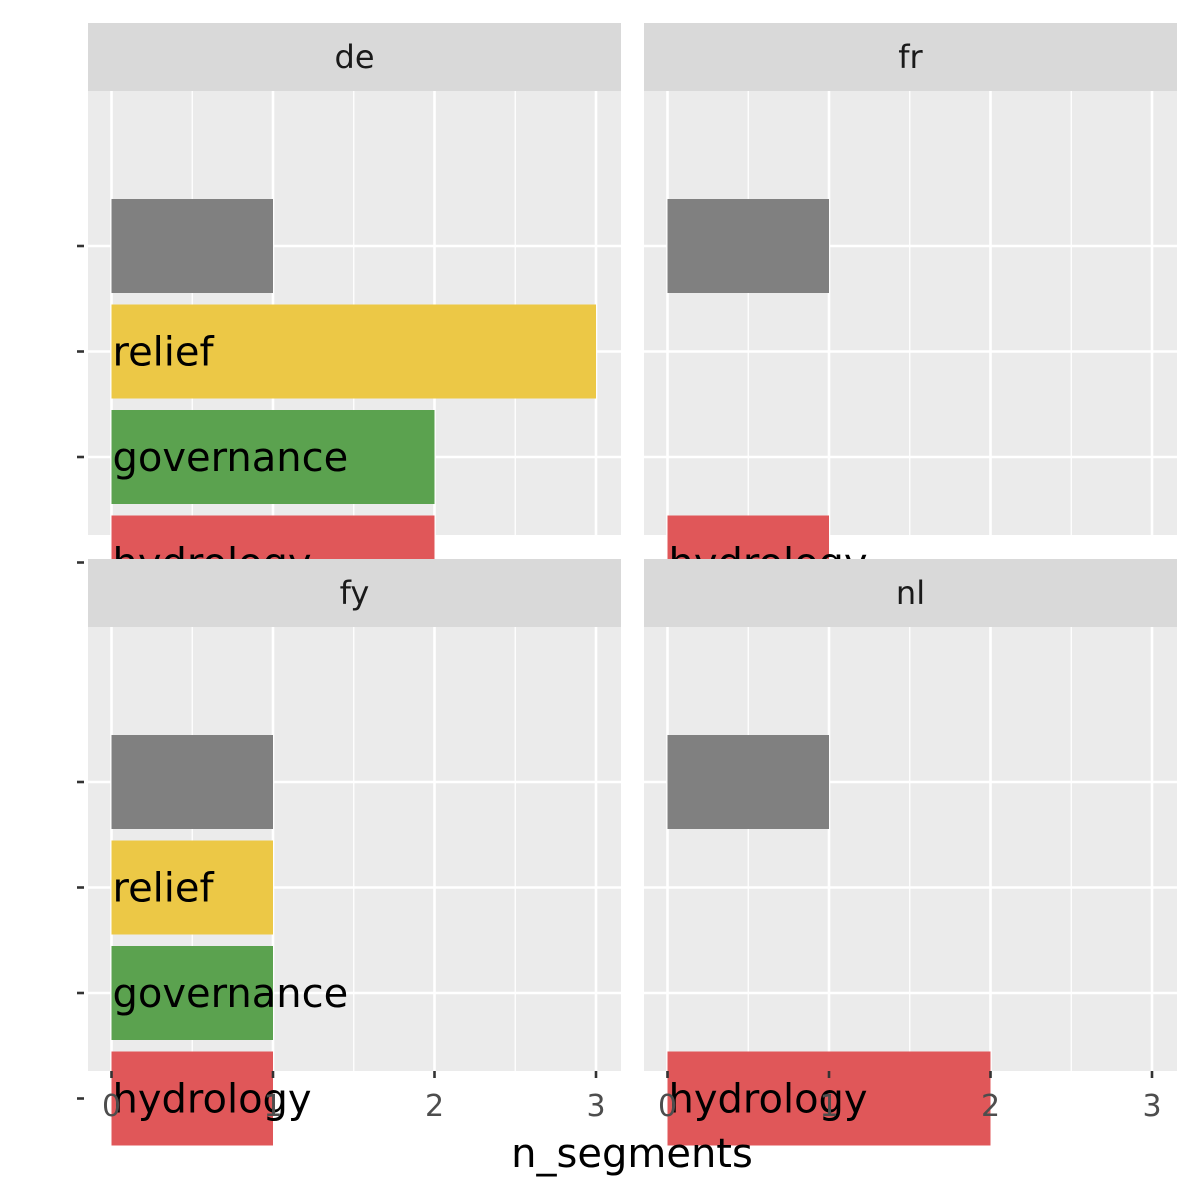 The height and width of the screenshot is (1200, 1200). Describe the element at coordinates (632, 1154) in the screenshot. I see `x-axis-title: n_segments` at that location.